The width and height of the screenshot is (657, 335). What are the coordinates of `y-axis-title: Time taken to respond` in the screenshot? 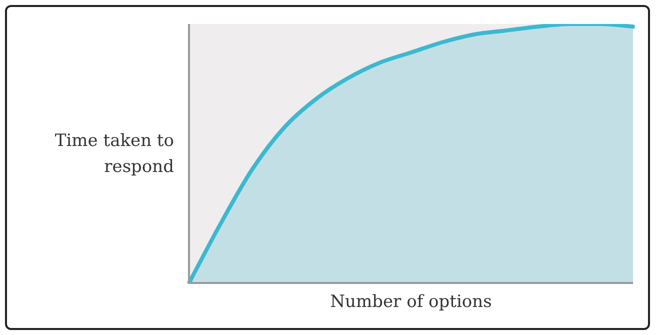 It's located at (114, 154).